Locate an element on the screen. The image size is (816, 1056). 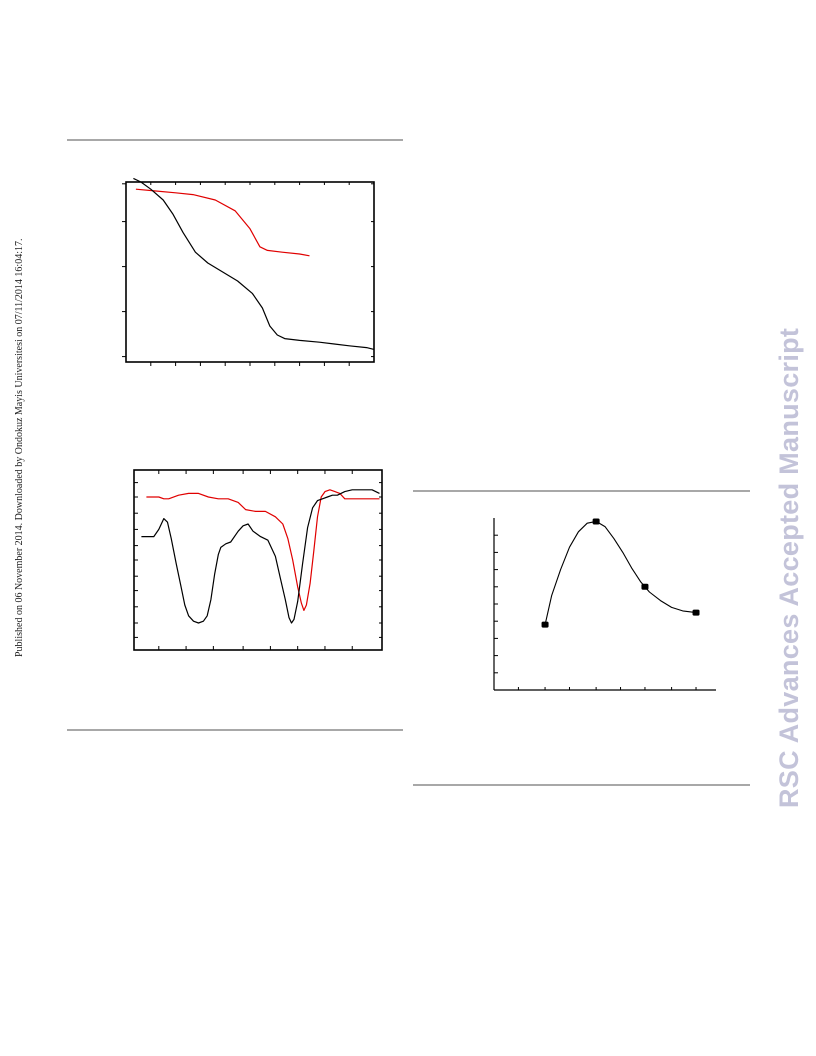
section-rule-top-left is located at coordinates (235, 140).